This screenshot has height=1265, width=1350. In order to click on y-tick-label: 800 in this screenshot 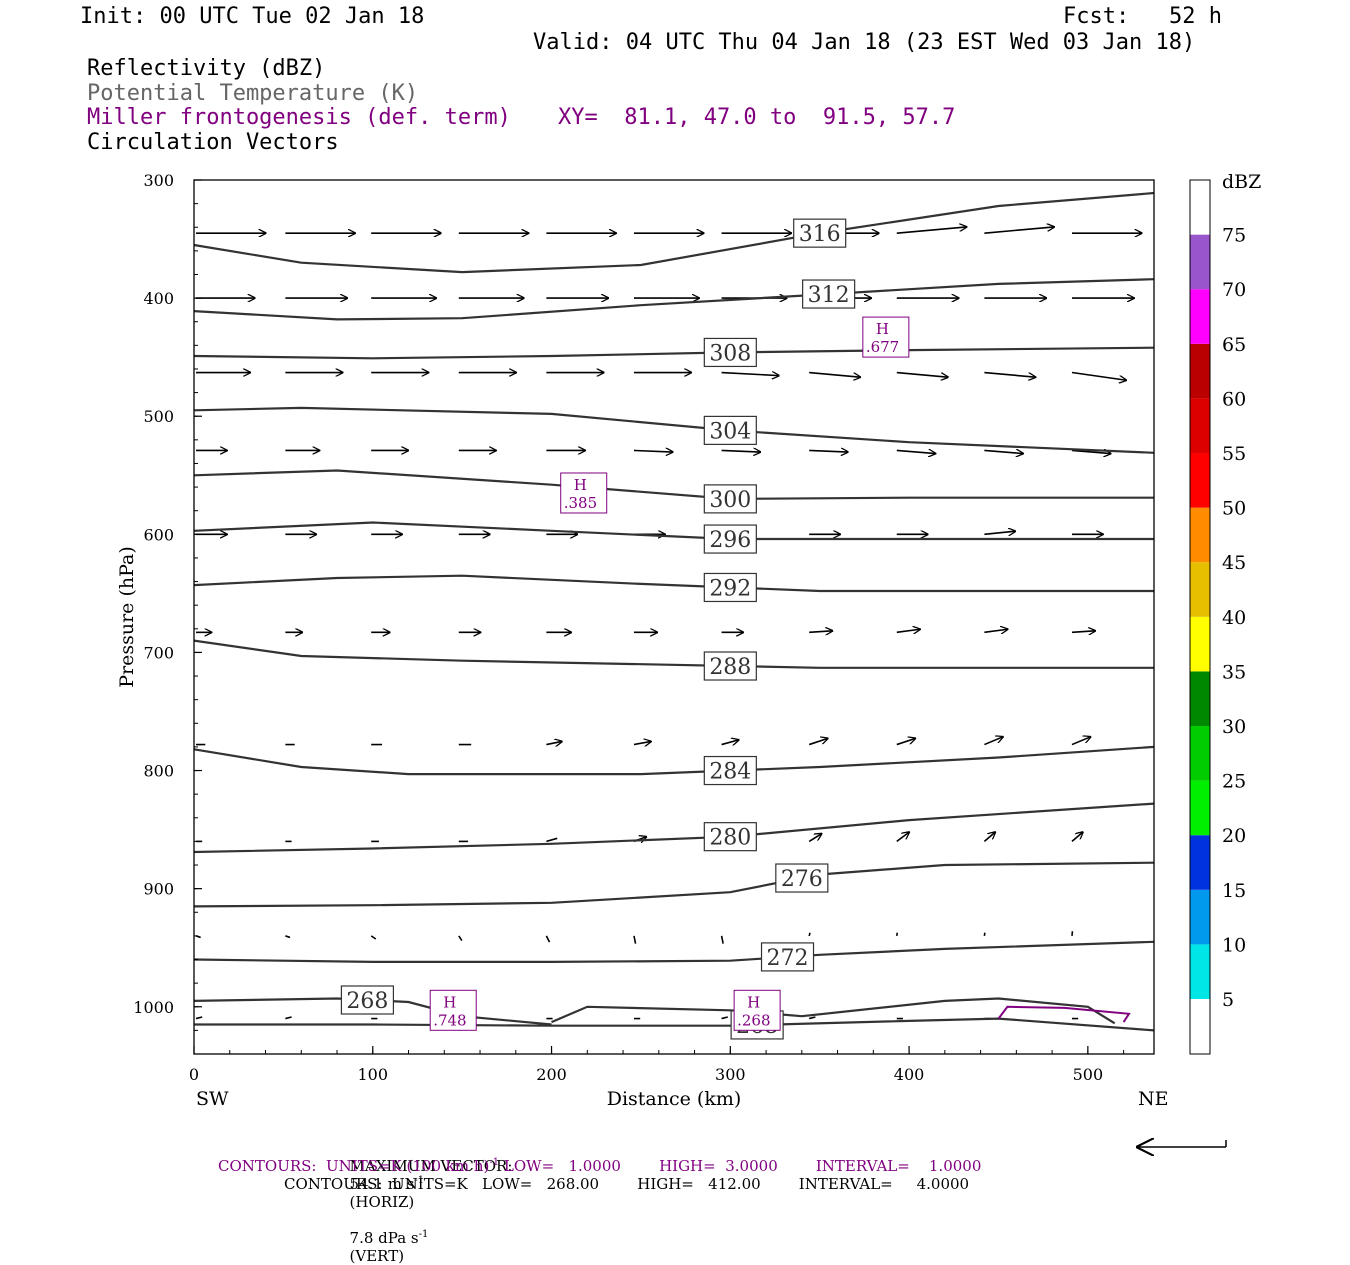, I will do `click(158, 771)`.